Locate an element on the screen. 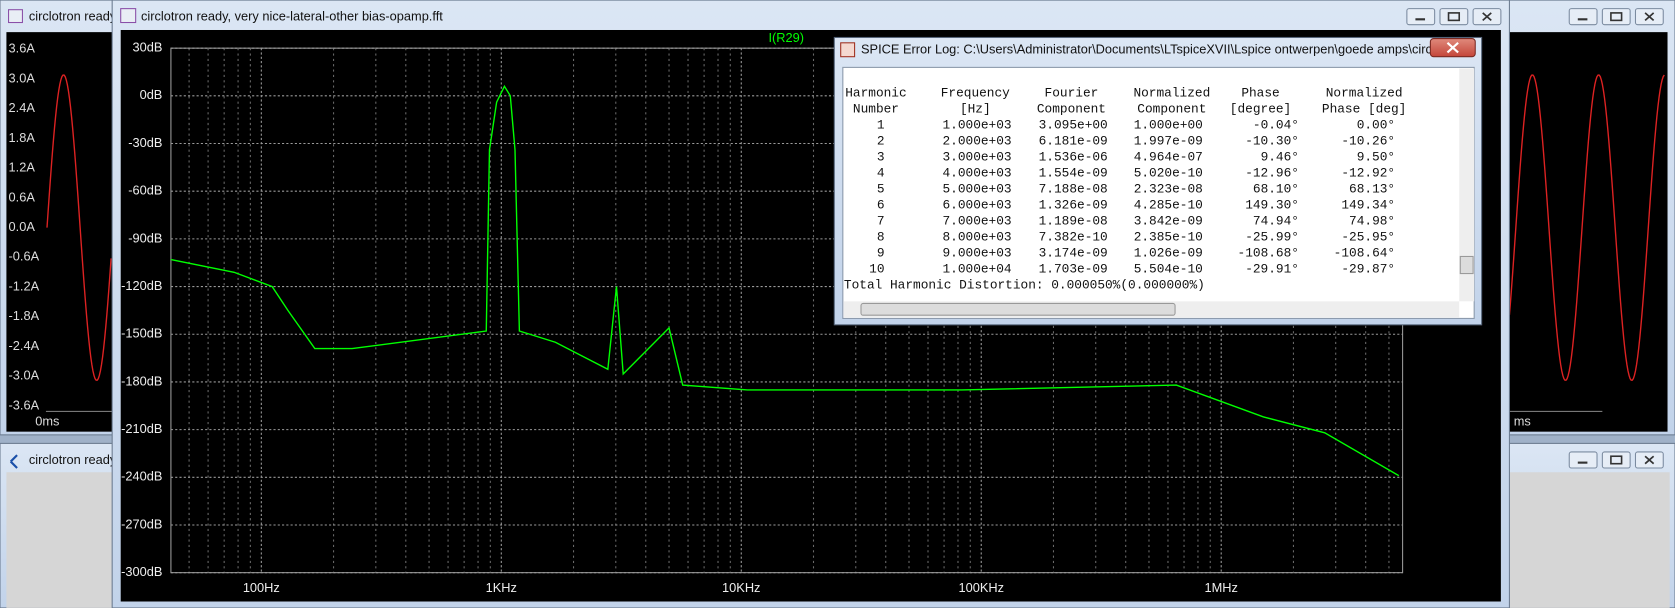 This screenshot has width=1675, height=608. table-cell: 149.30° is located at coordinates (1272, 205).